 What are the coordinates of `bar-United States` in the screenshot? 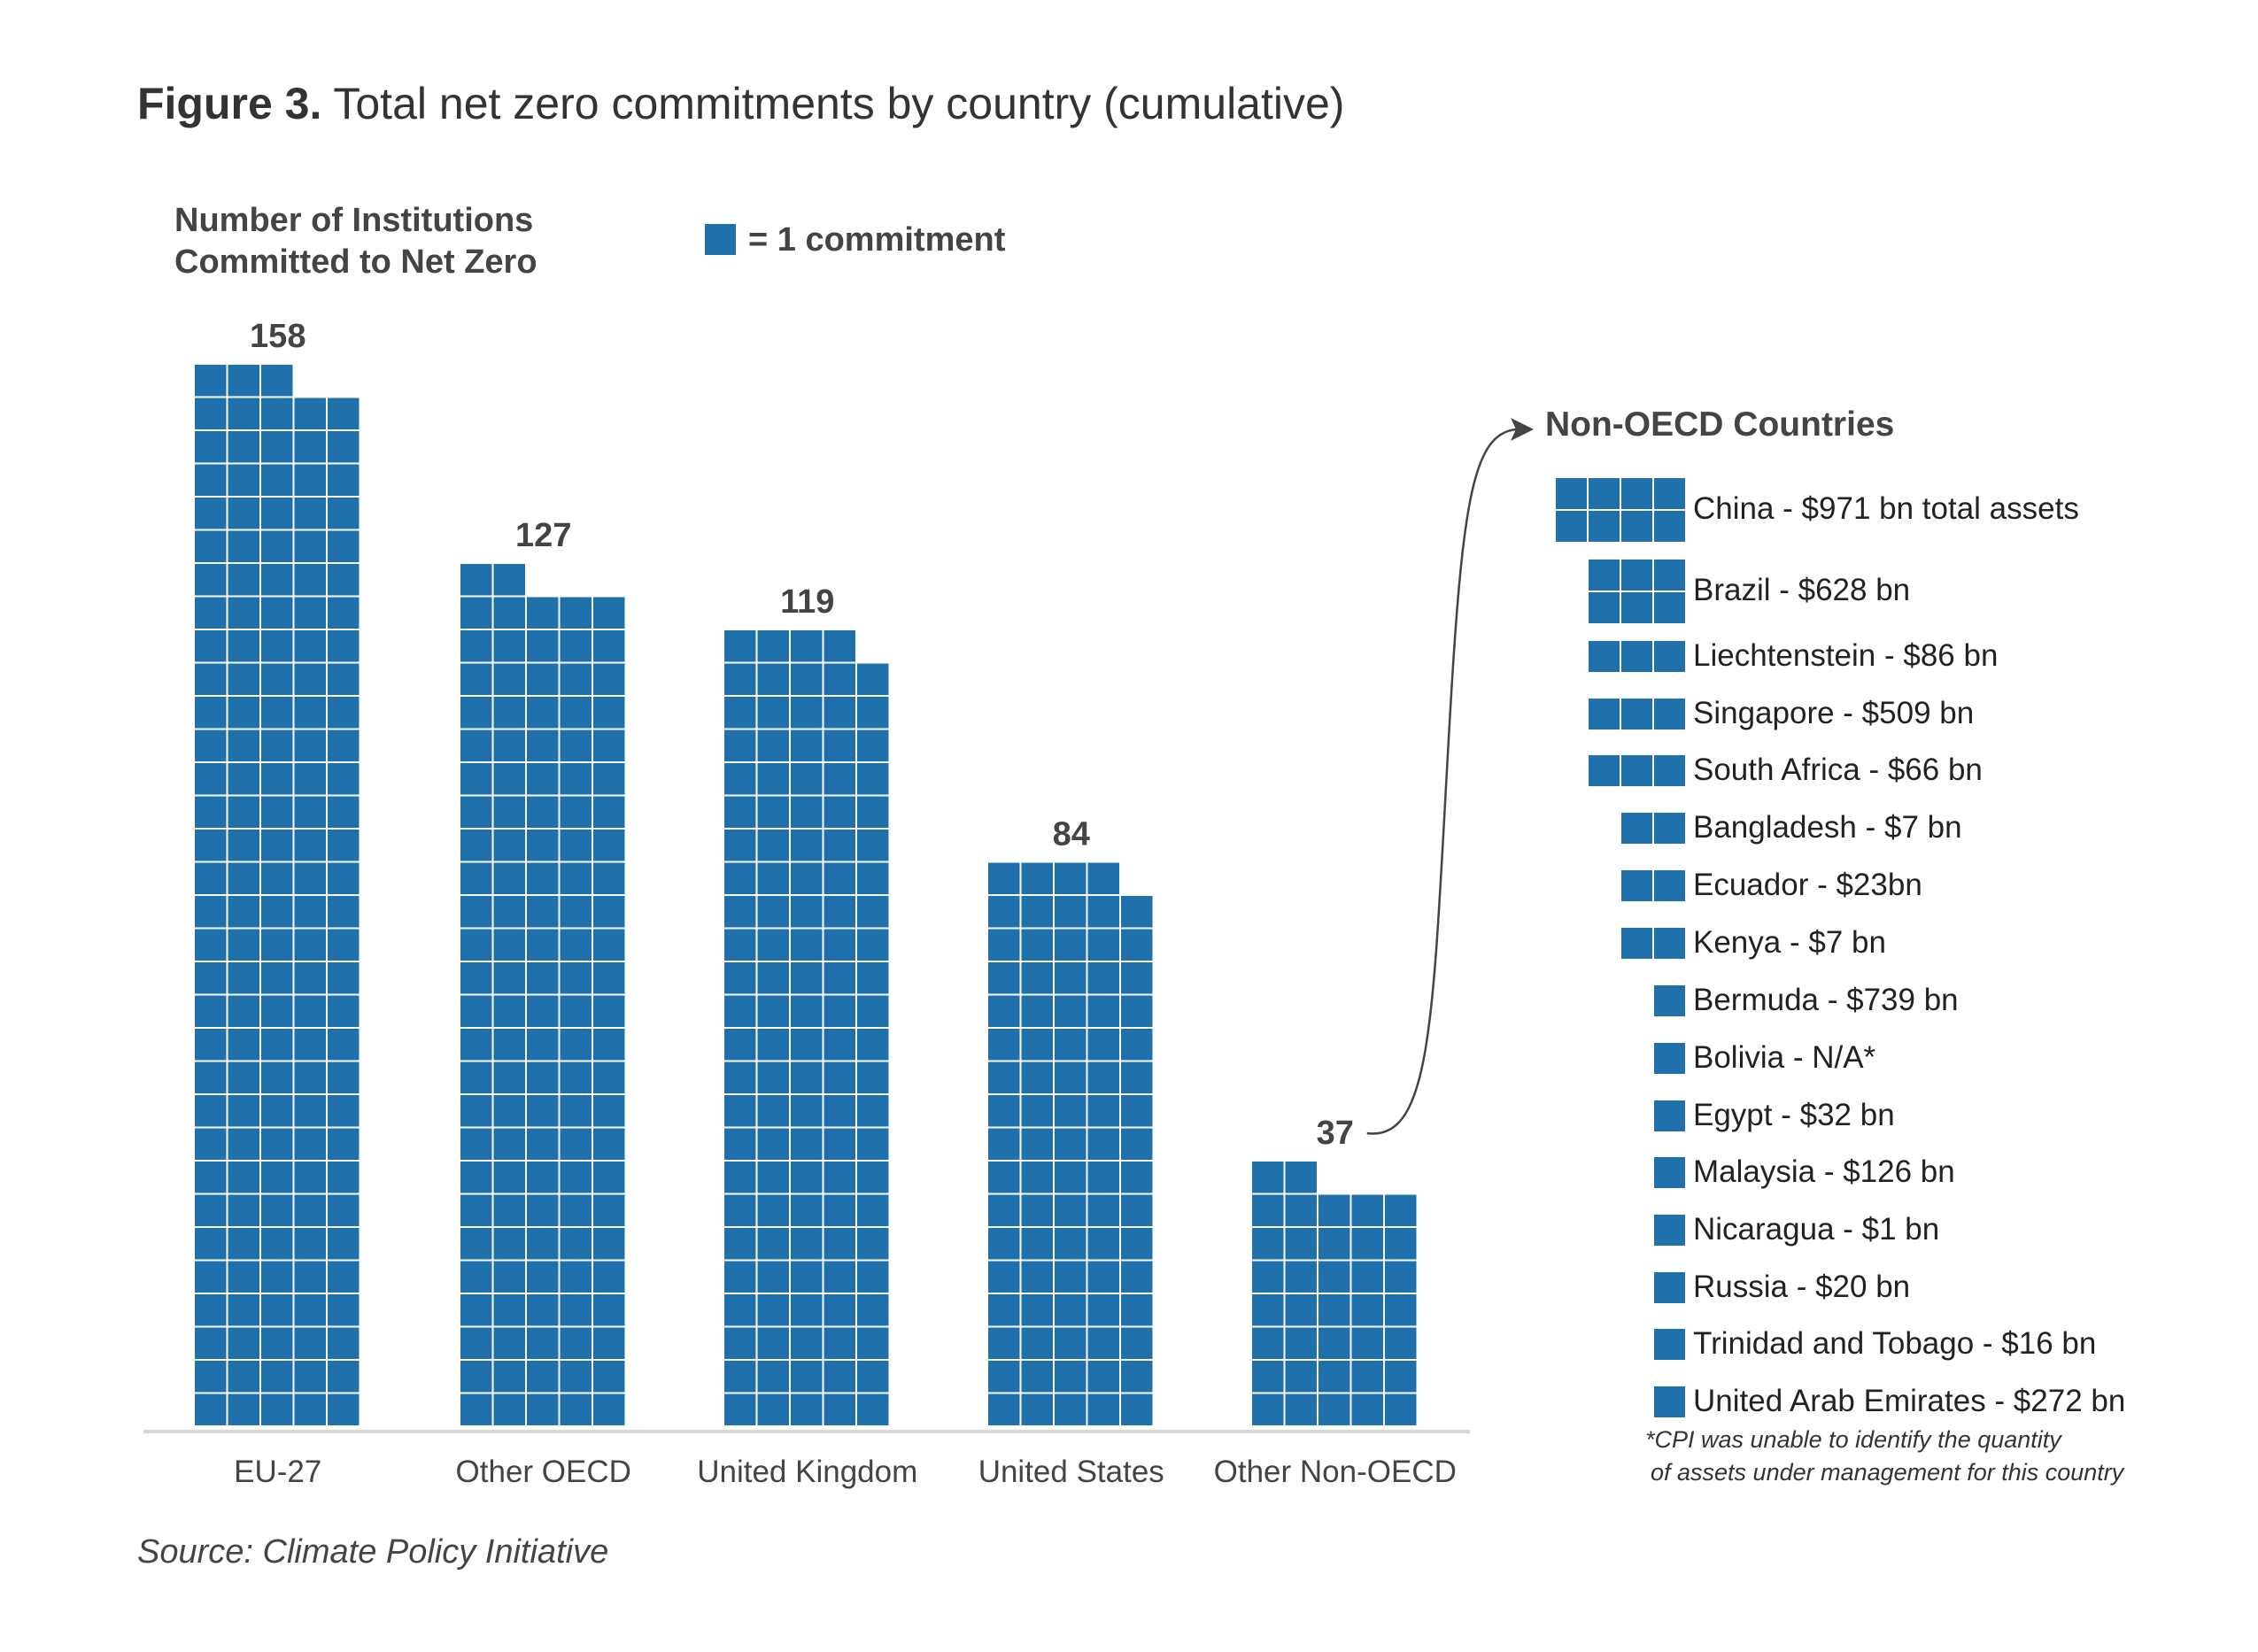 It's located at (1070, 1143).